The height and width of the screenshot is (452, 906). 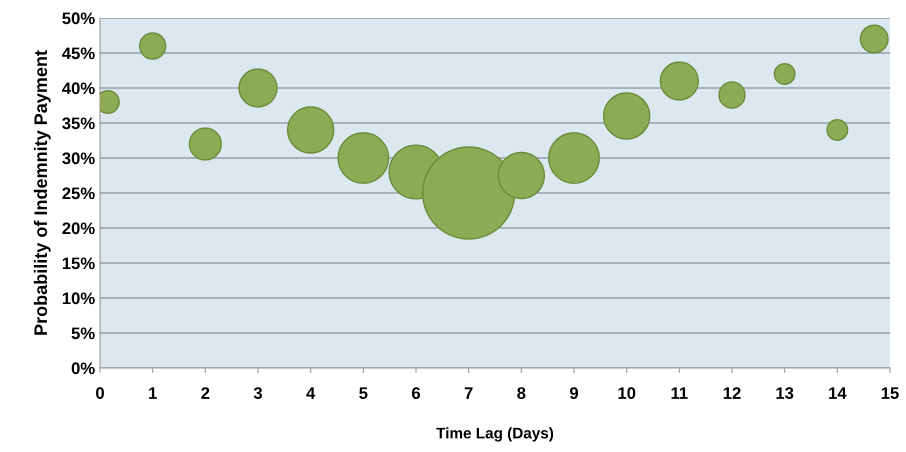 I want to click on x-tick-label: 2, so click(x=205, y=393).